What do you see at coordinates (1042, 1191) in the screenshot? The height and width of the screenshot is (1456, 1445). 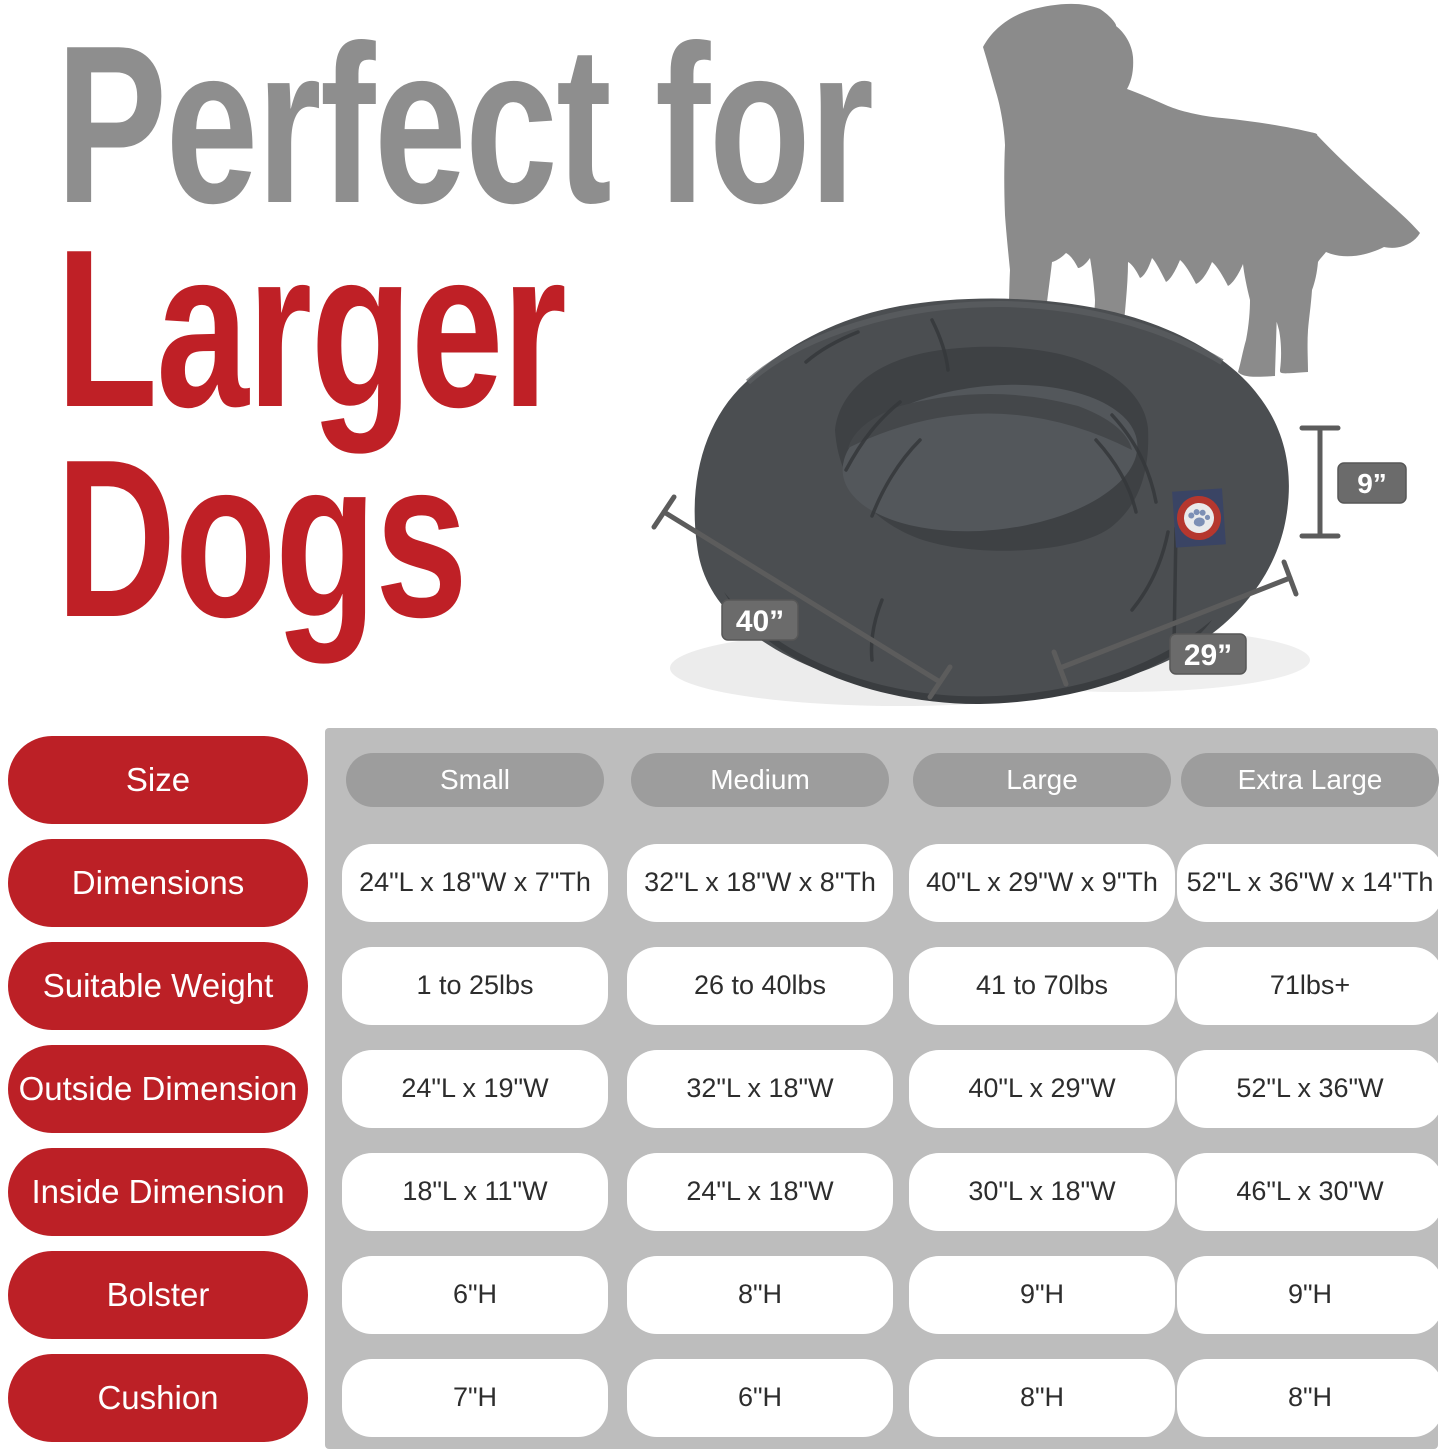 I see `cell-inside-large: 30"L x 18"W` at bounding box center [1042, 1191].